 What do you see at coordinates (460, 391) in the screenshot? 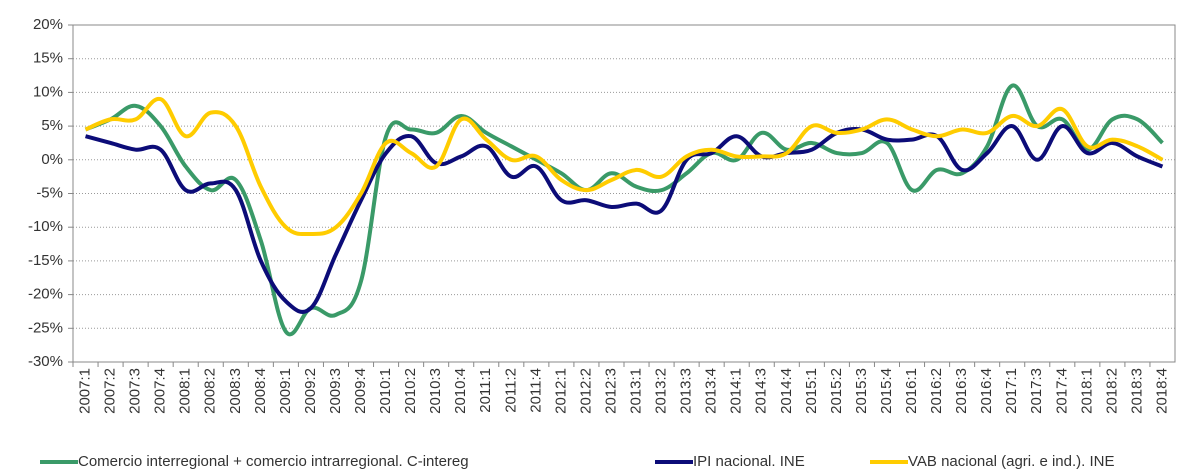
I see `x-tick-label: 2010:4` at bounding box center [460, 391].